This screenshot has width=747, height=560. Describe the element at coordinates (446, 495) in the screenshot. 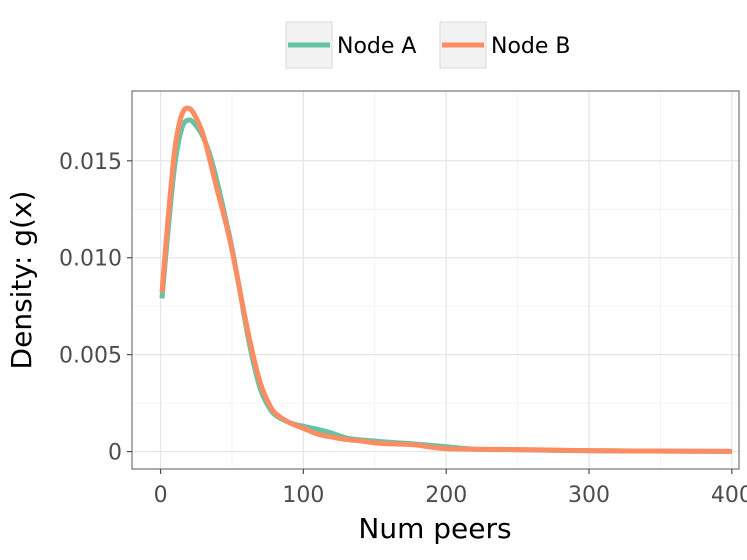

I see `x-tick-label: 200` at that location.